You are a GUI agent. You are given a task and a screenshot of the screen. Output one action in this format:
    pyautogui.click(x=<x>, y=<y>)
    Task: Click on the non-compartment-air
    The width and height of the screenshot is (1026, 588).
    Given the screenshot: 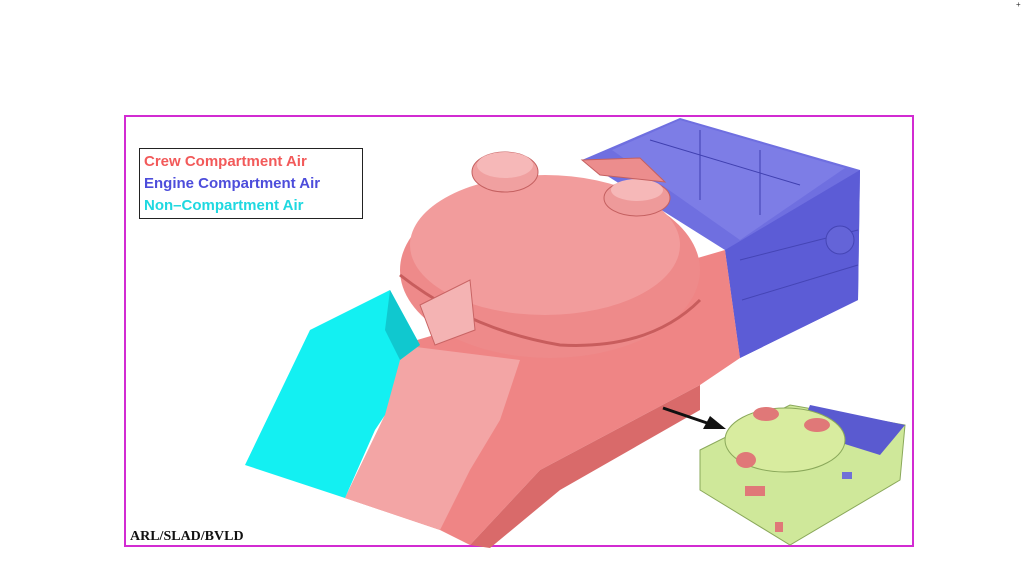 What is the action you would take?
    pyautogui.click(x=332, y=394)
    